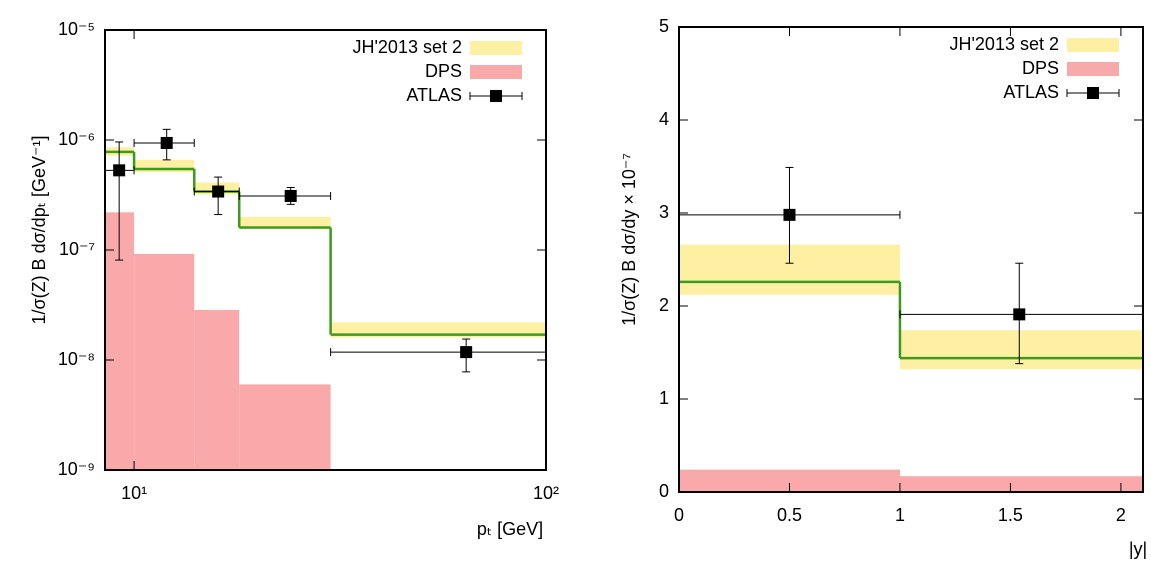 The height and width of the screenshot is (565, 1151). What do you see at coordinates (629, 239) in the screenshot?
I see `y-axis-label: 1/σ(Z) B dσ/dy × 10⁻⁷` at bounding box center [629, 239].